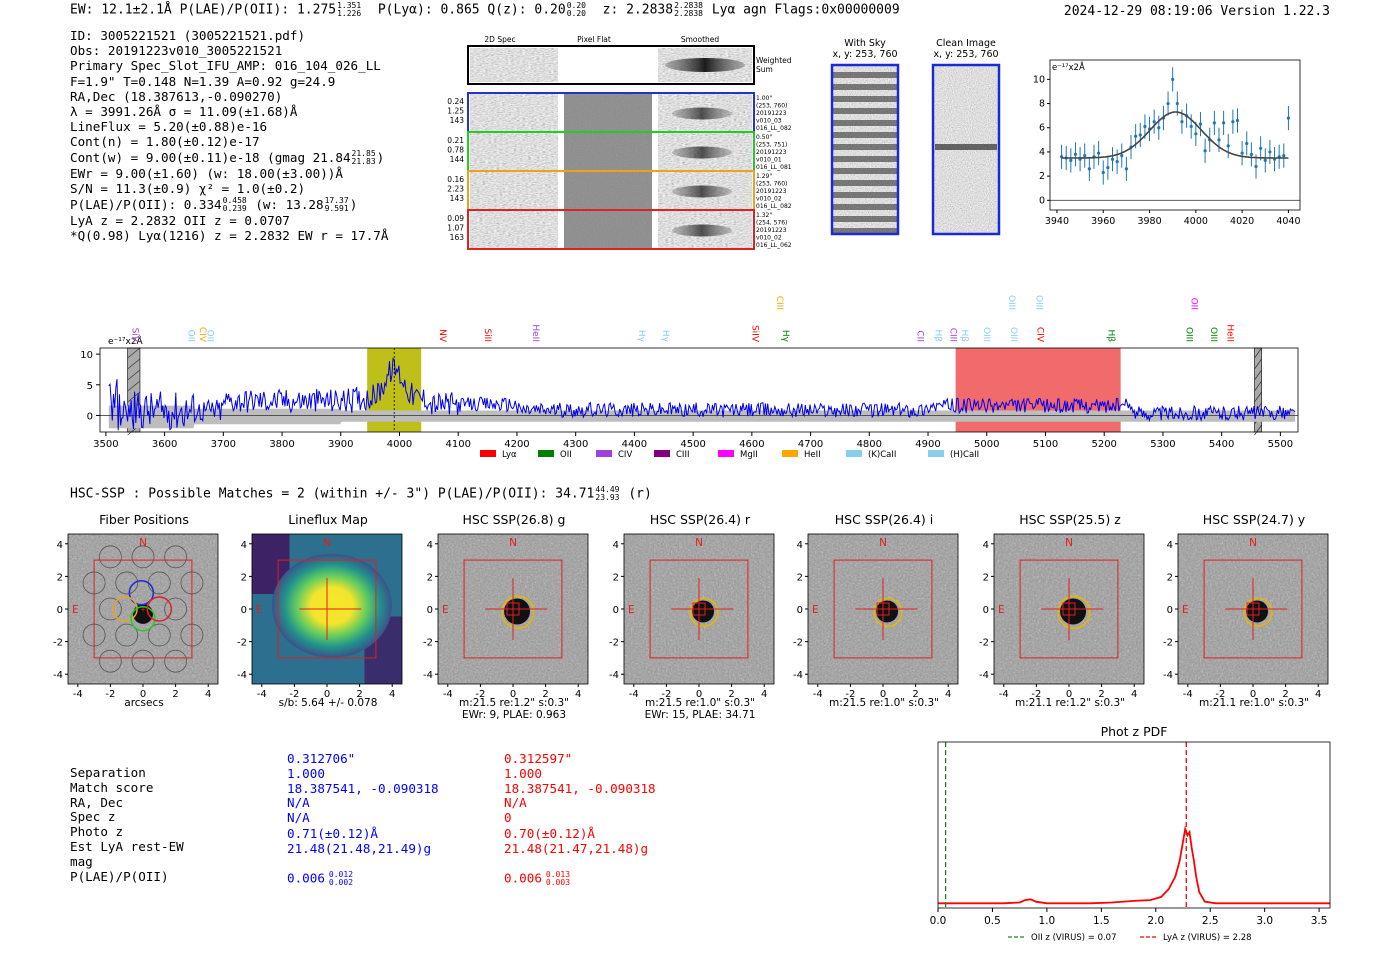 This screenshot has height=953, width=1400. Describe the element at coordinates (298, 803) in the screenshot. I see `match-value-text: N/A` at that location.